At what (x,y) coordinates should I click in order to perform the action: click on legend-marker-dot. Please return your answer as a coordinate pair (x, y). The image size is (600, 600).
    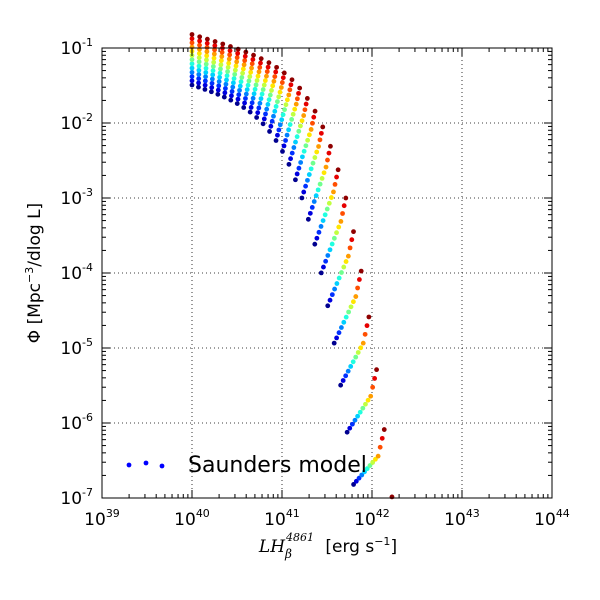
    Looking at the image, I should click on (146, 463).